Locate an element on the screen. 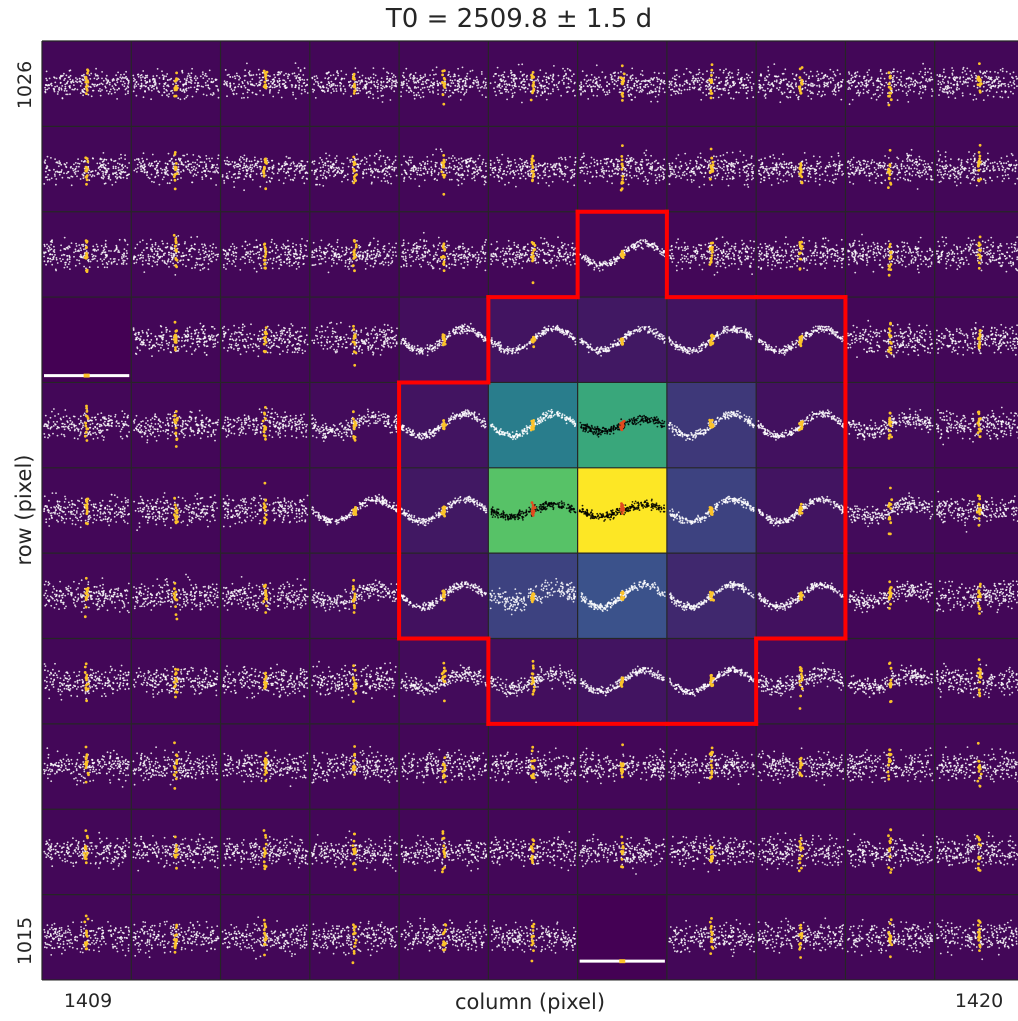  pixel-cell-r1017-c1409 is located at coordinates (87, 852).